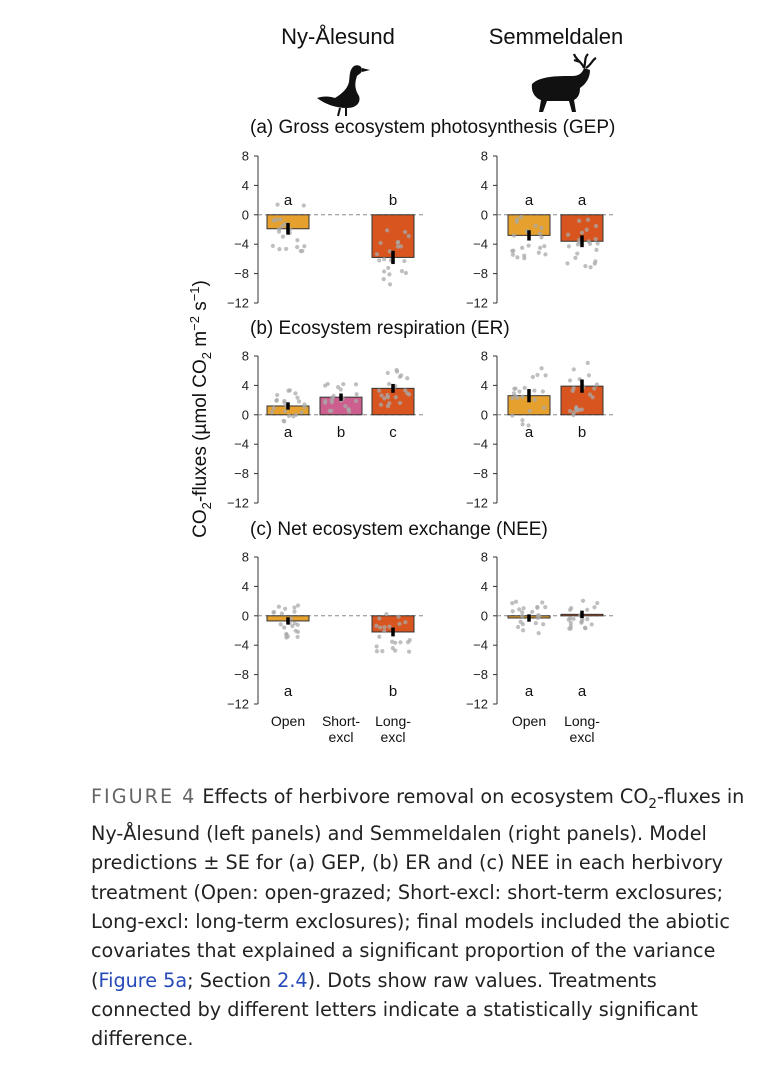 The image size is (766, 1086). What do you see at coordinates (341, 721) in the screenshot?
I see `treatment-label: Short-` at bounding box center [341, 721].